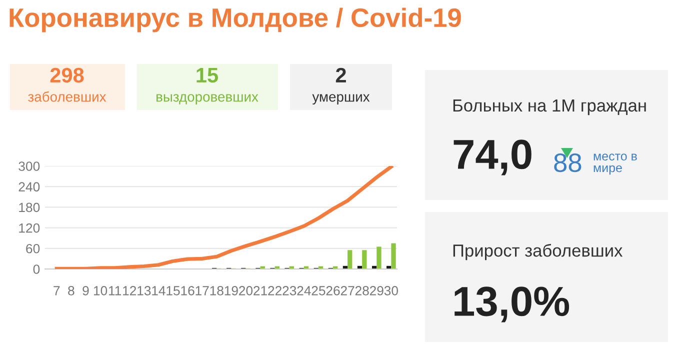 This screenshot has width=679, height=350. What do you see at coordinates (101, 291) in the screenshot?
I see `x-tick-label: 10` at bounding box center [101, 291].